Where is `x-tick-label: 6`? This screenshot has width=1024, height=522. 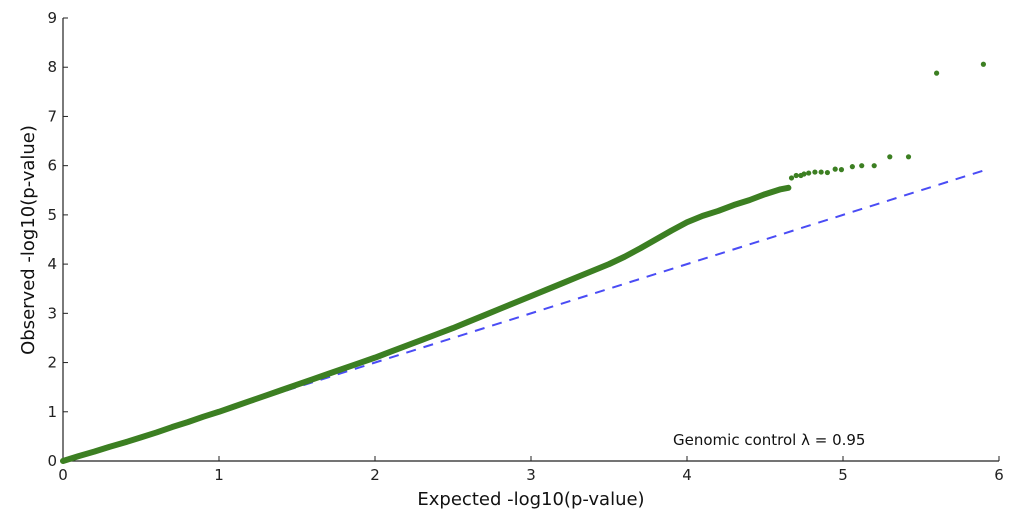 x-tick-label: 6 is located at coordinates (999, 475).